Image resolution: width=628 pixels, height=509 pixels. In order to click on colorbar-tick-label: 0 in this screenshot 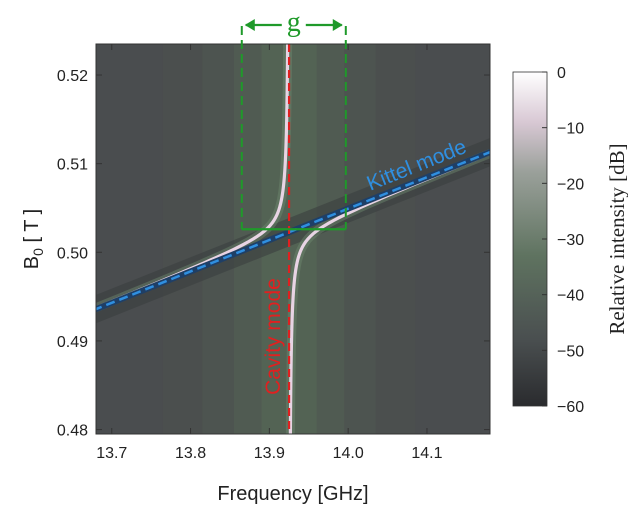, I will do `click(561, 73)`.